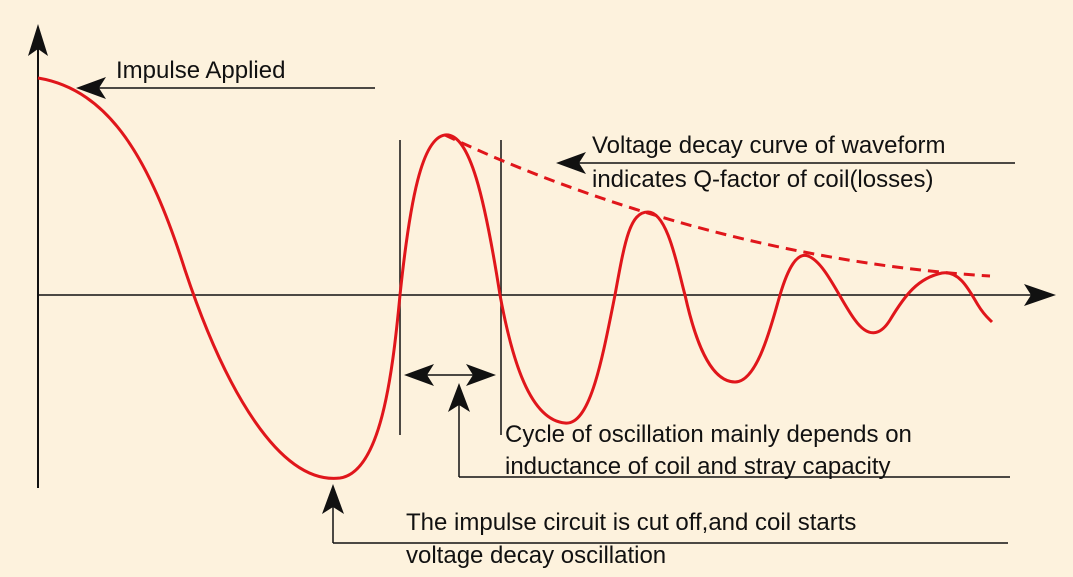  Describe the element at coordinates (762, 179) in the screenshot. I see `decay-label-line2: indicates Q-factor of coil(losses)` at that location.